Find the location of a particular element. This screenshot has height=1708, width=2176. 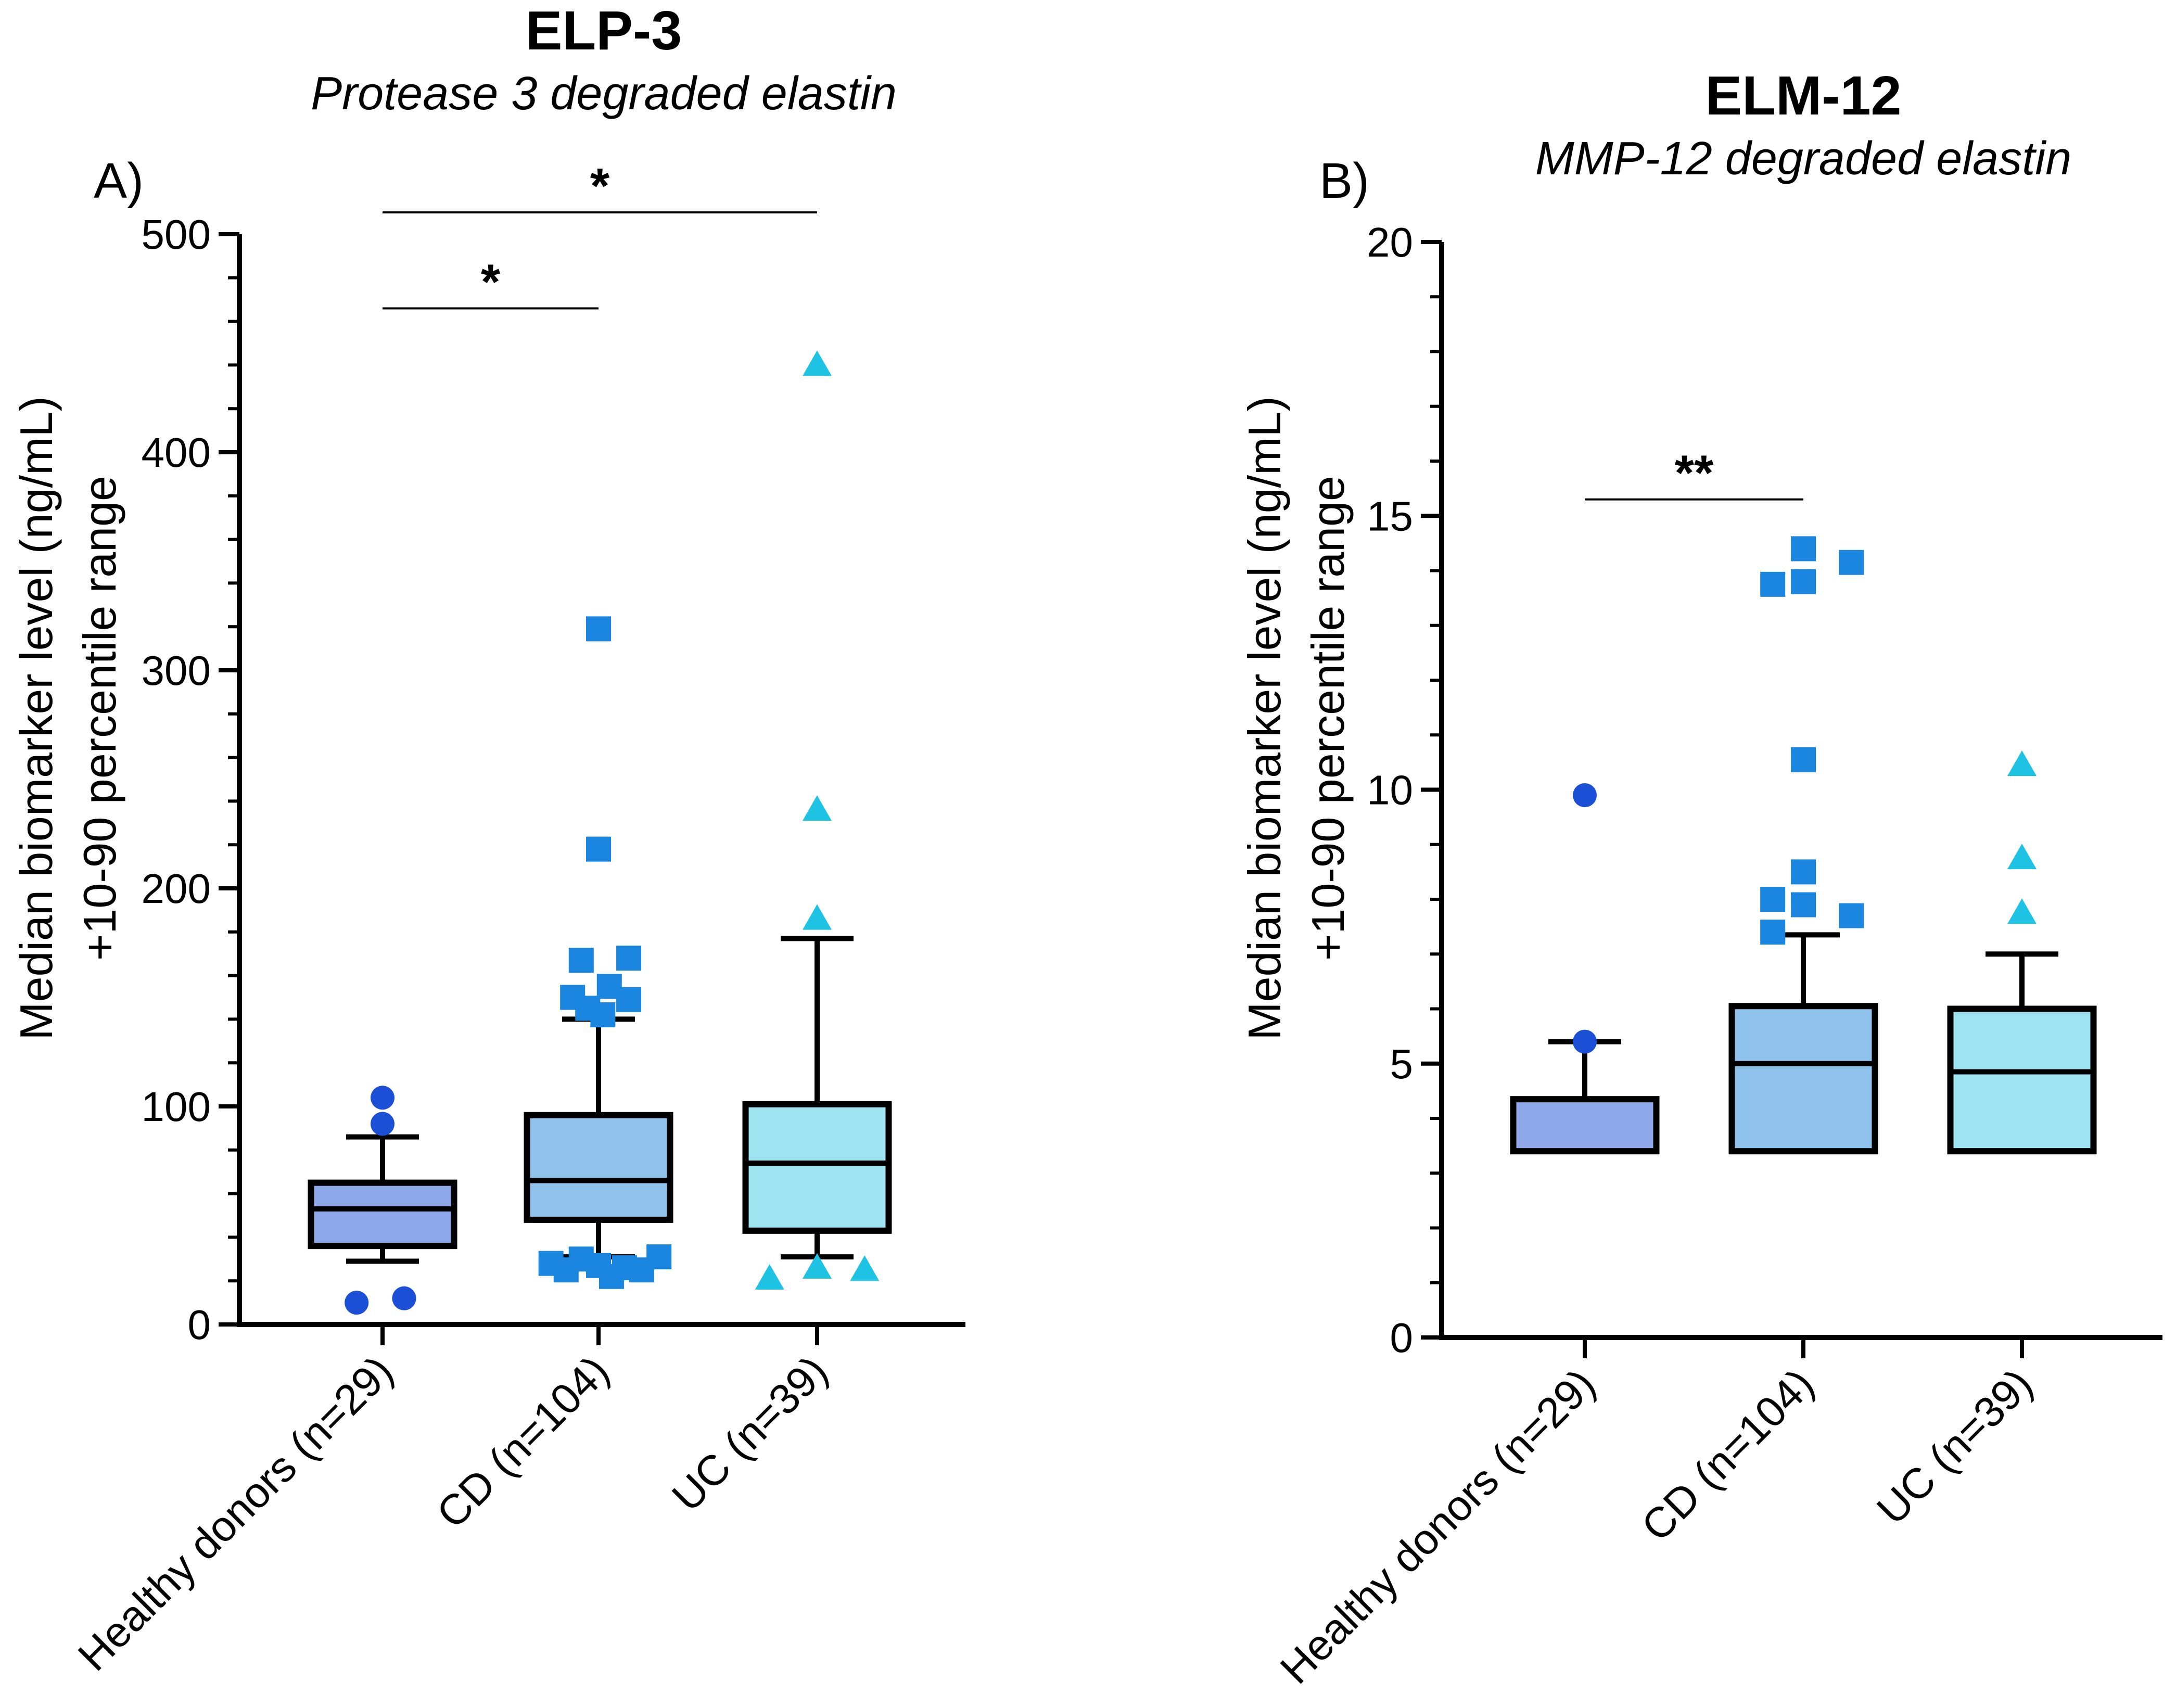

subtitle-b: MMP-12 degraded elastin is located at coordinates (1804, 159).